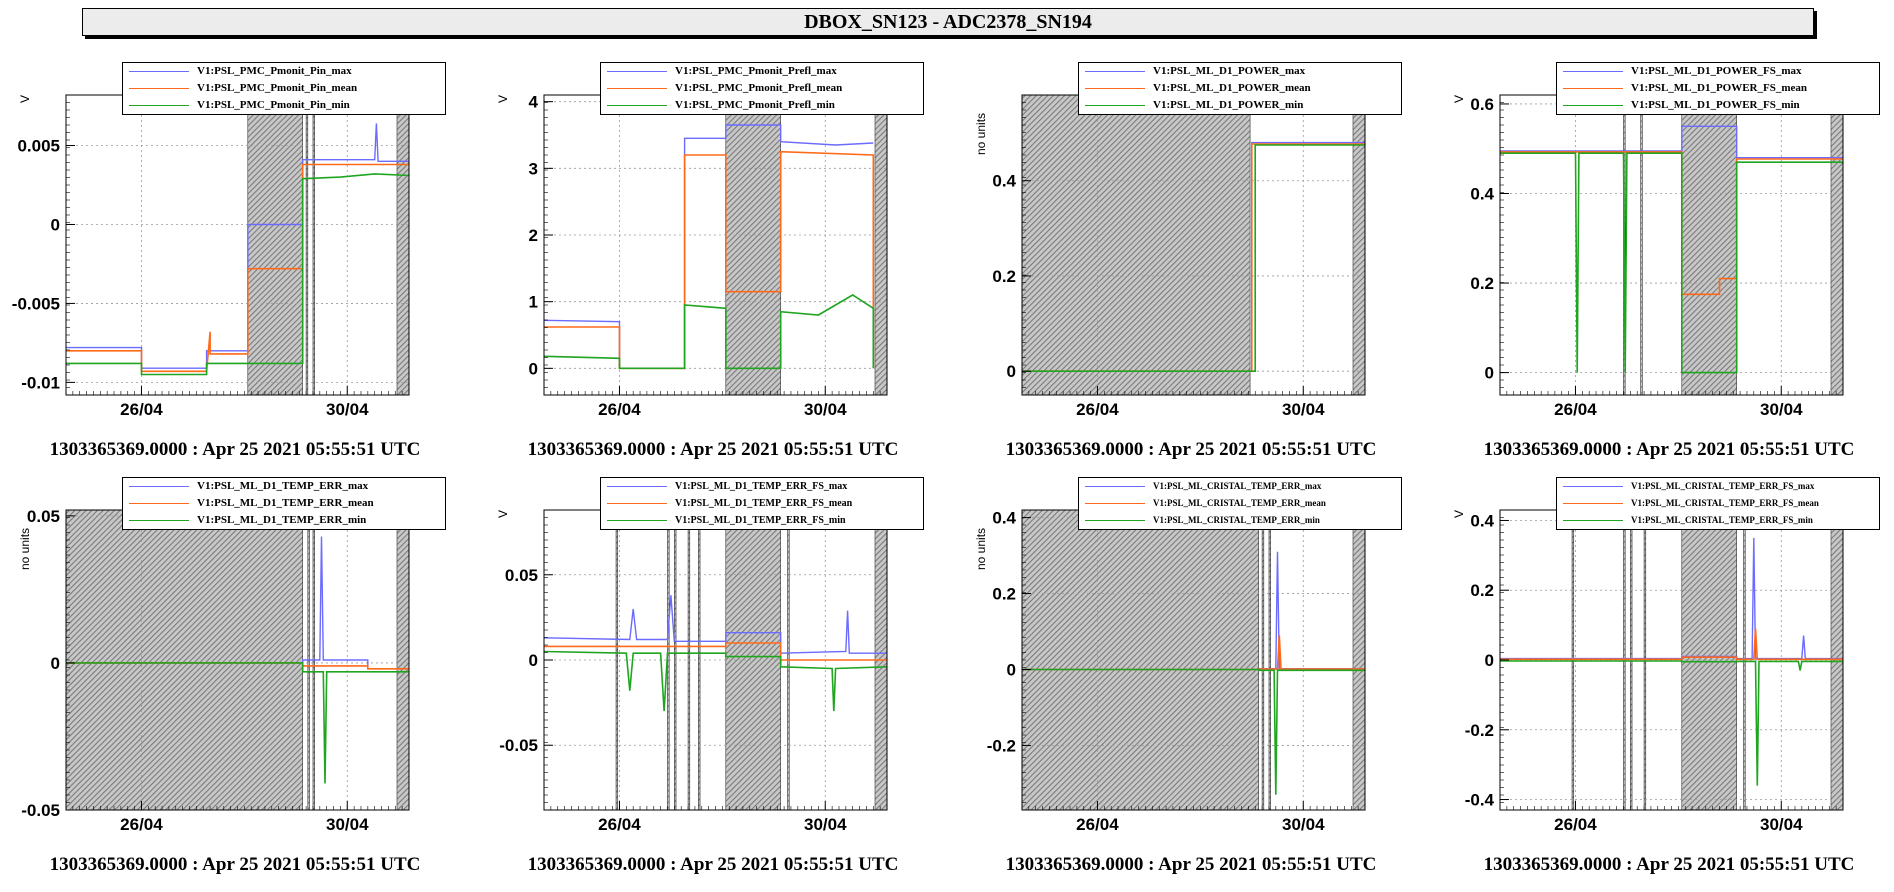 Image resolution: width=1894 pixels, height=892 pixels. Describe the element at coordinates (40, 382) in the screenshot. I see `y-tick-label: -0.01` at that location.